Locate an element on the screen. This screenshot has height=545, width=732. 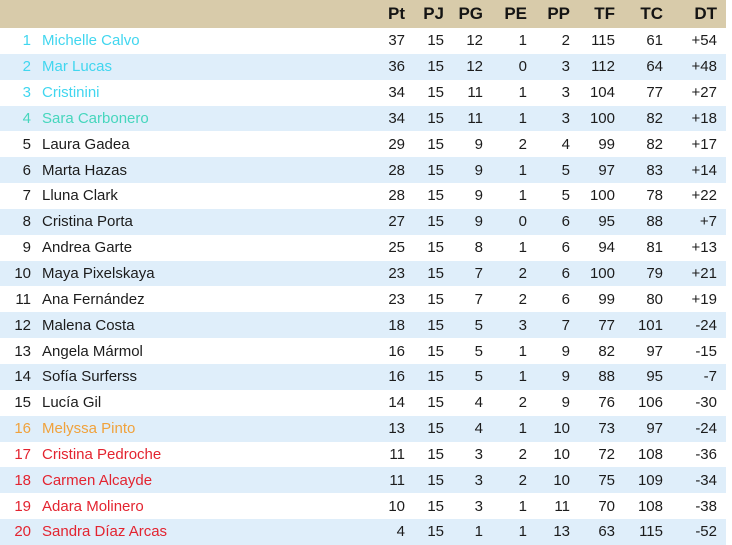
table-row: 8 Cristina Porta 27 15 9 0 6 95 88 +7 is located at coordinates (363, 221).